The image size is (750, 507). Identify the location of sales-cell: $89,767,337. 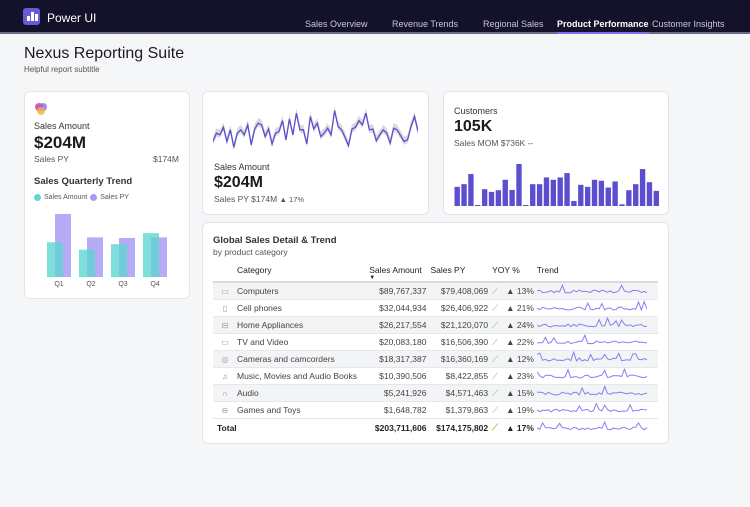
(400, 291).